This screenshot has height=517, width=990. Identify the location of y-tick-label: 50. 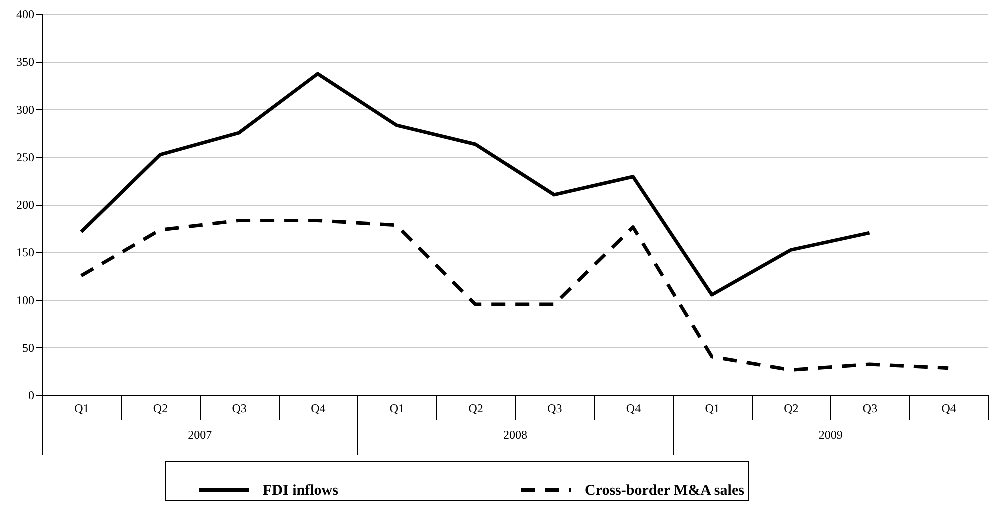
(28, 347).